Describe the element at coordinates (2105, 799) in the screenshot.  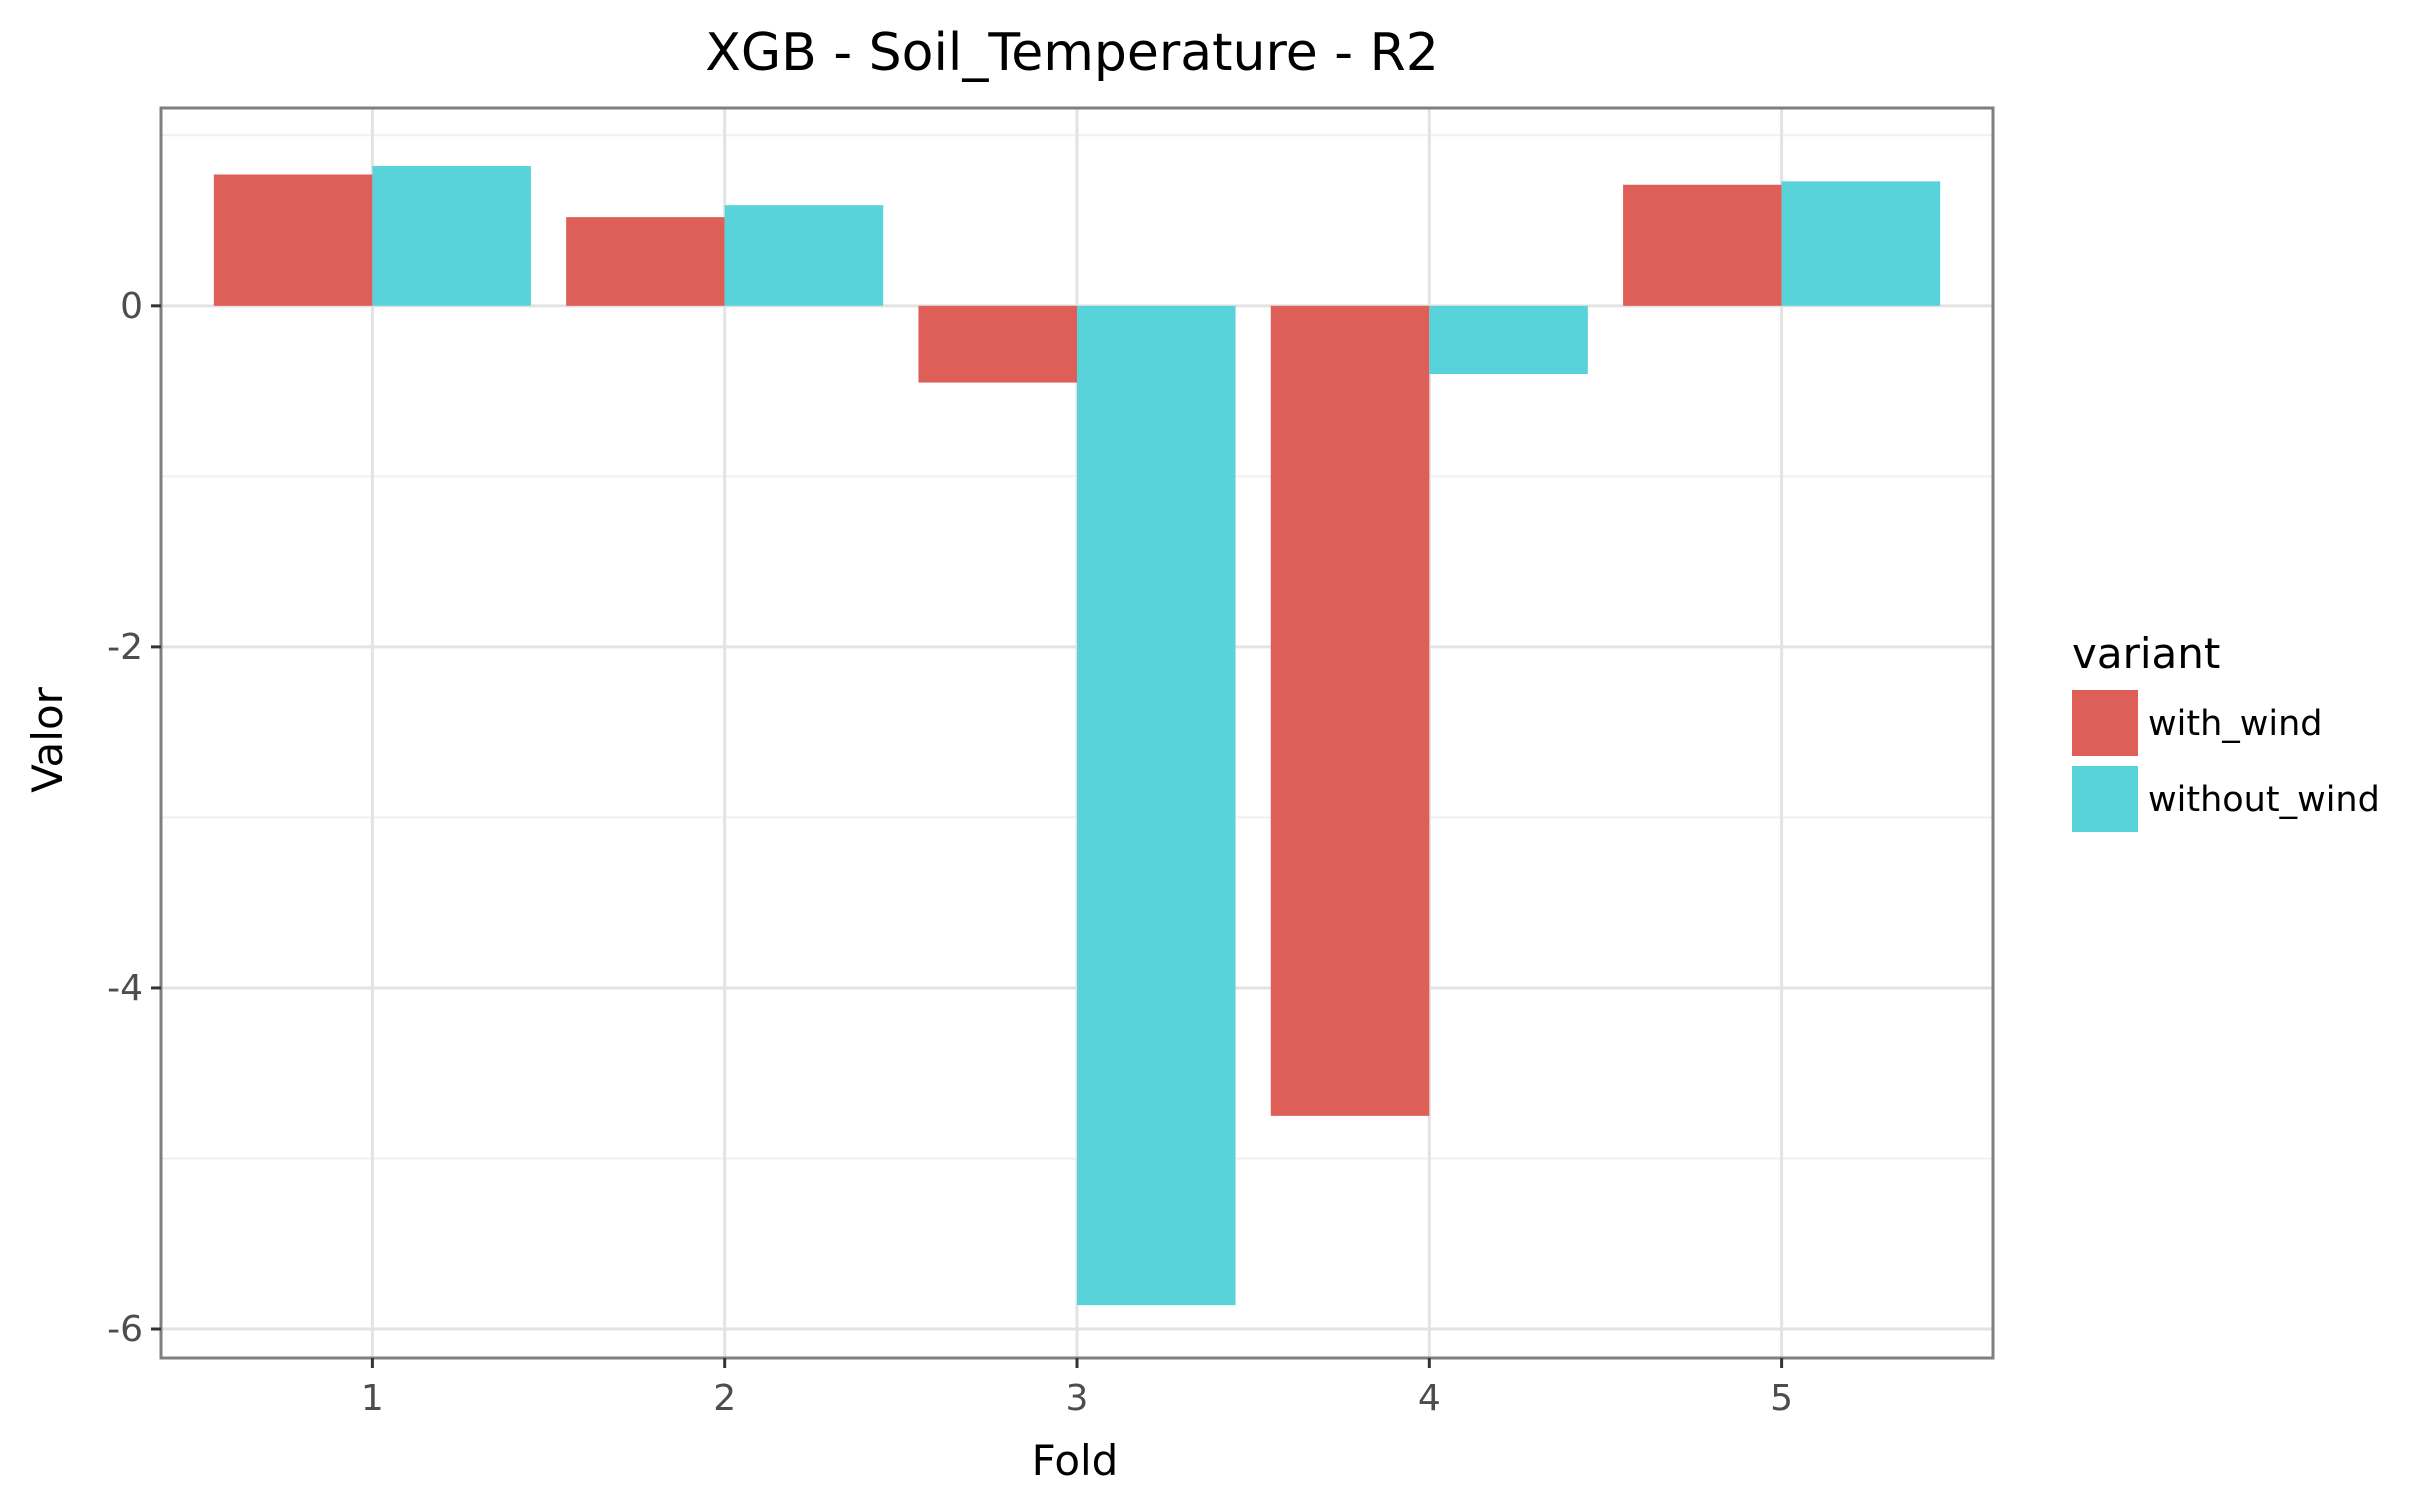
I see `legend-key-without_wind` at that location.